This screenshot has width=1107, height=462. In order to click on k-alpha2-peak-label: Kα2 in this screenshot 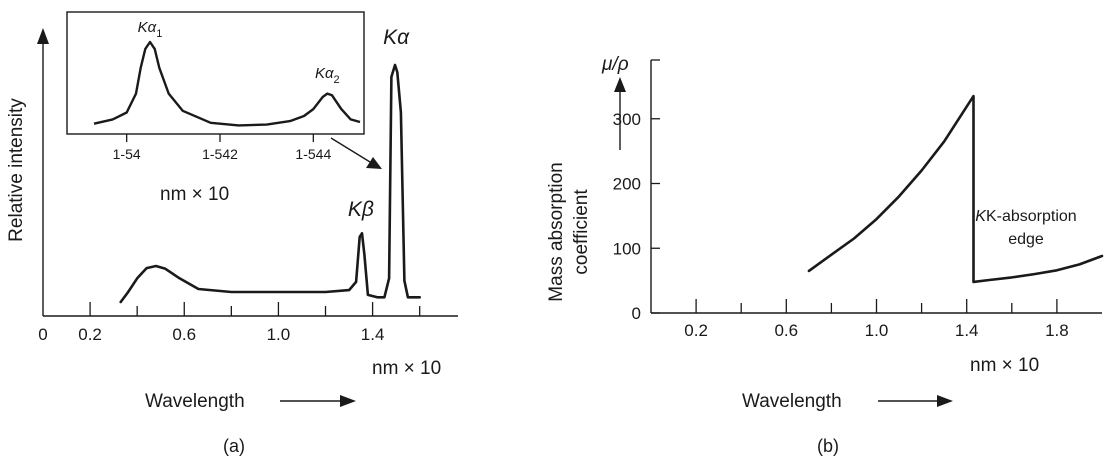, I will do `click(327, 75)`.